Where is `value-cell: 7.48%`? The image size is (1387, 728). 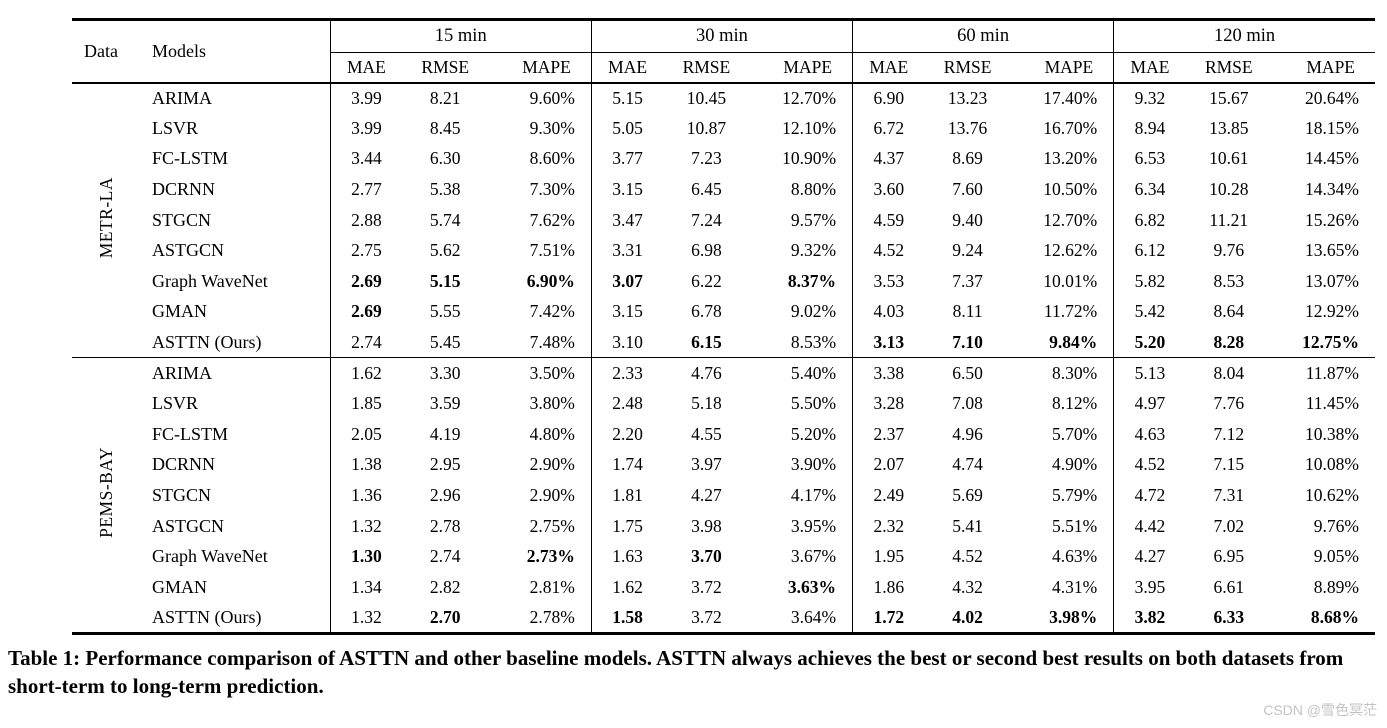
value-cell: 7.48% is located at coordinates (552, 341).